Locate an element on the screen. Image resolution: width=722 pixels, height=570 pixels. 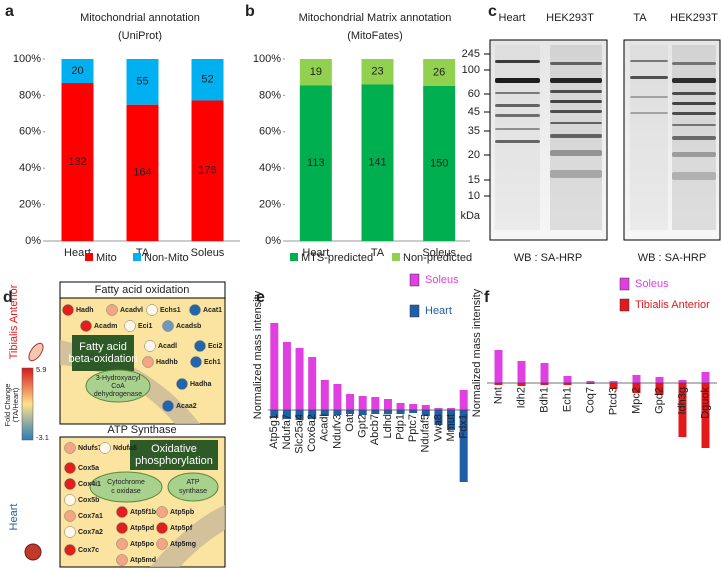
marker-label: 245 is located at coordinates (471, 54).